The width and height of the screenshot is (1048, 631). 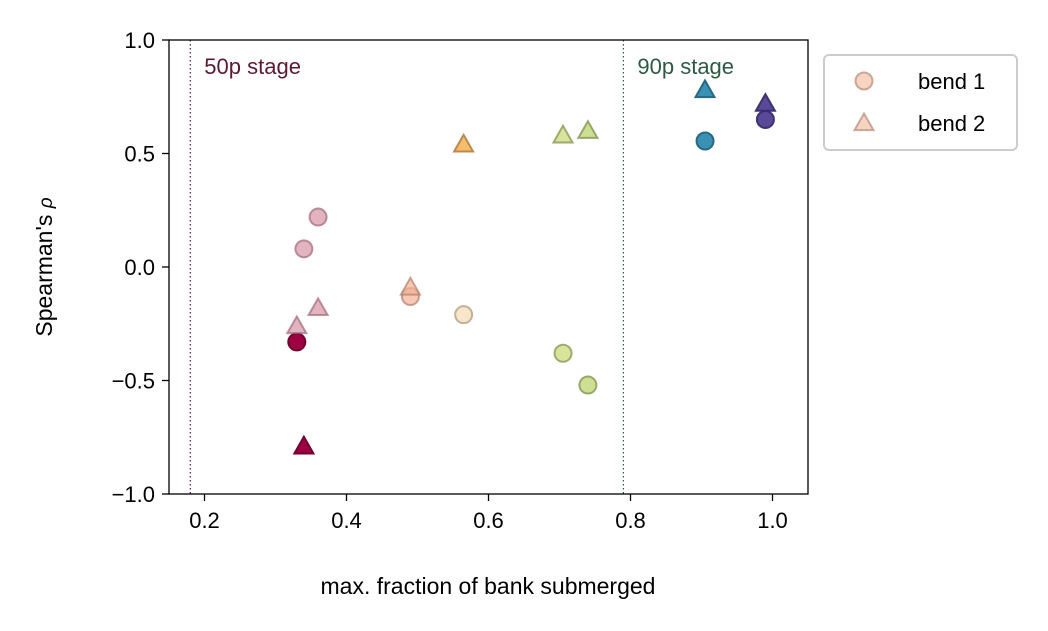 What do you see at coordinates (139, 154) in the screenshot?
I see `y-tick-label: 0.5` at bounding box center [139, 154].